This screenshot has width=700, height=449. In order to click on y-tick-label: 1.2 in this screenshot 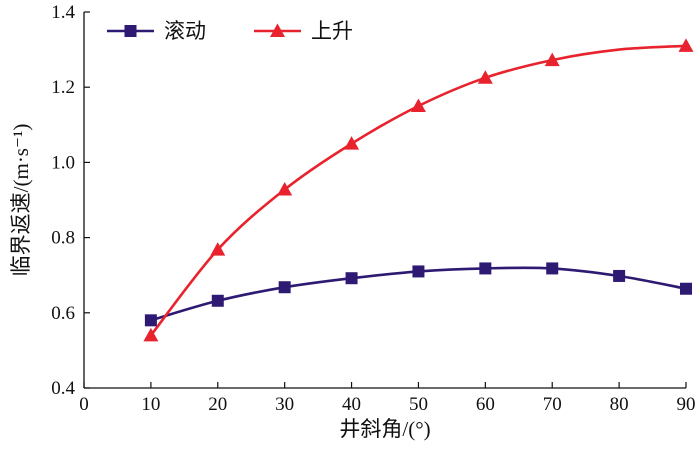, I will do `click(63, 87)`.